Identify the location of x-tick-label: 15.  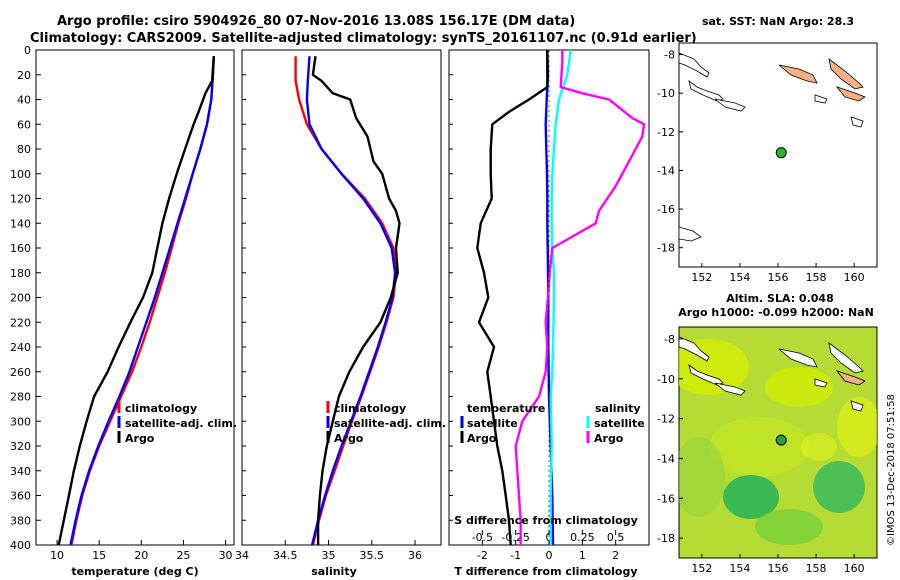
(99, 555).